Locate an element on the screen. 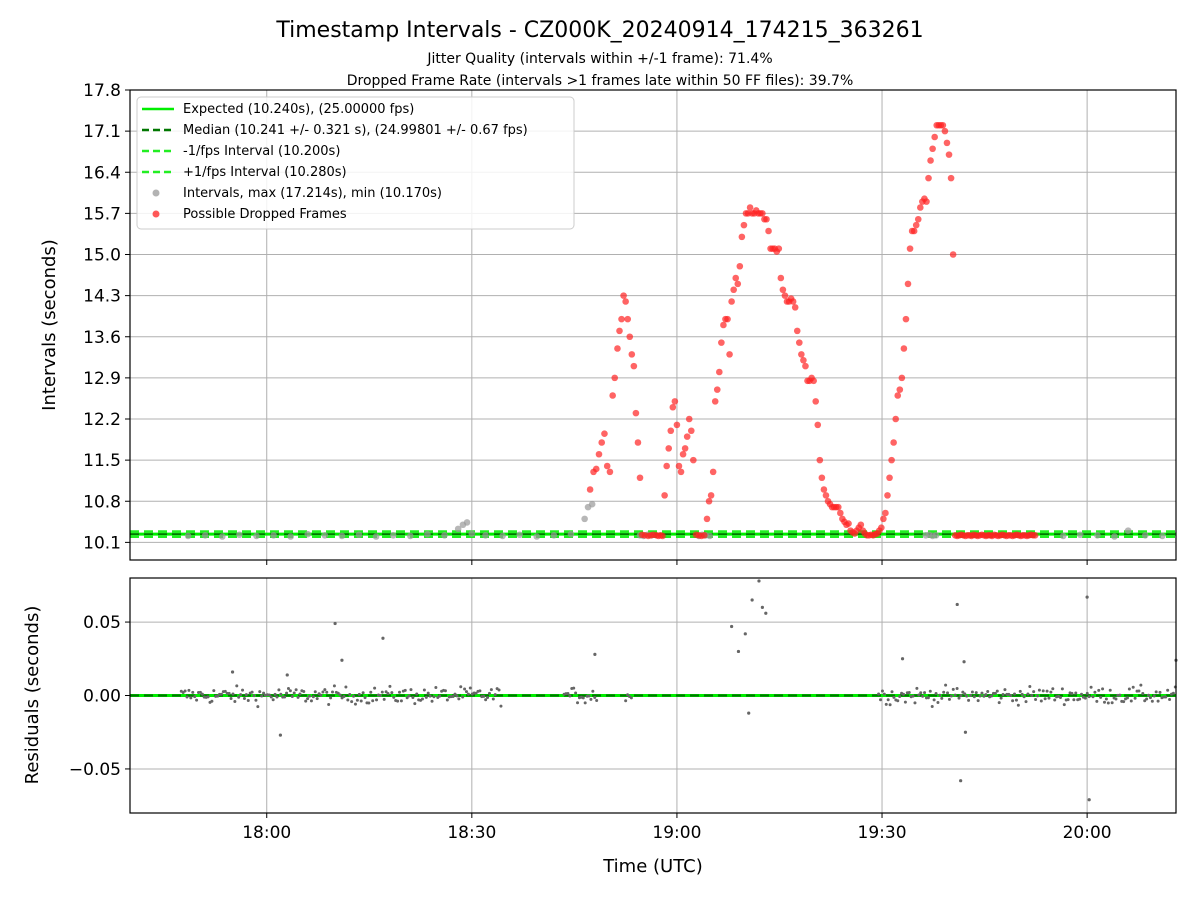  x-tick-label: 18:00 is located at coordinates (266, 833).